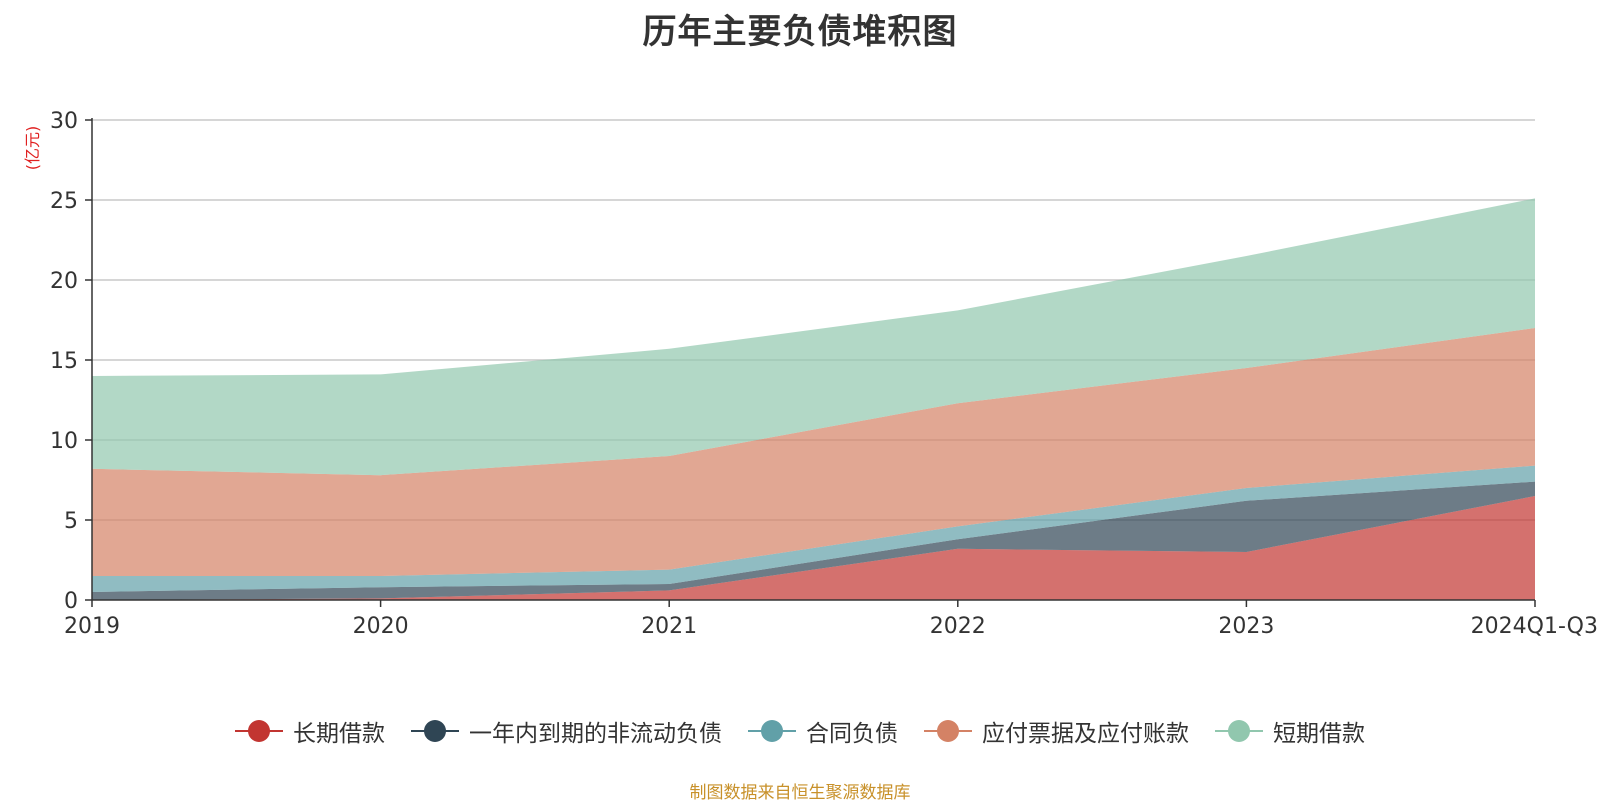 The image size is (1600, 803). Describe the element at coordinates (71, 601) in the screenshot. I see `y-tick-label: 0` at that location.